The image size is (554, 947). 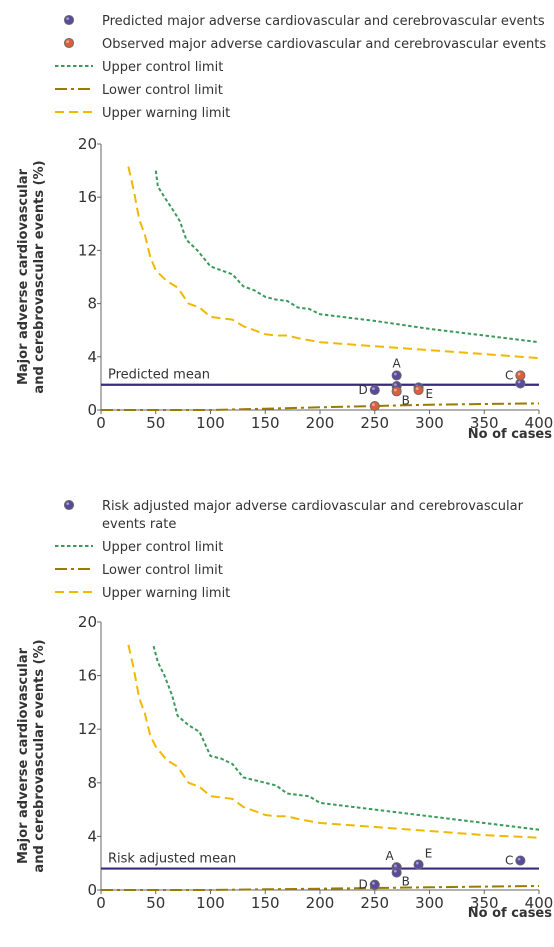 What do you see at coordinates (139, 524) in the screenshot?
I see `legend-label-cont: events rate` at bounding box center [139, 524].